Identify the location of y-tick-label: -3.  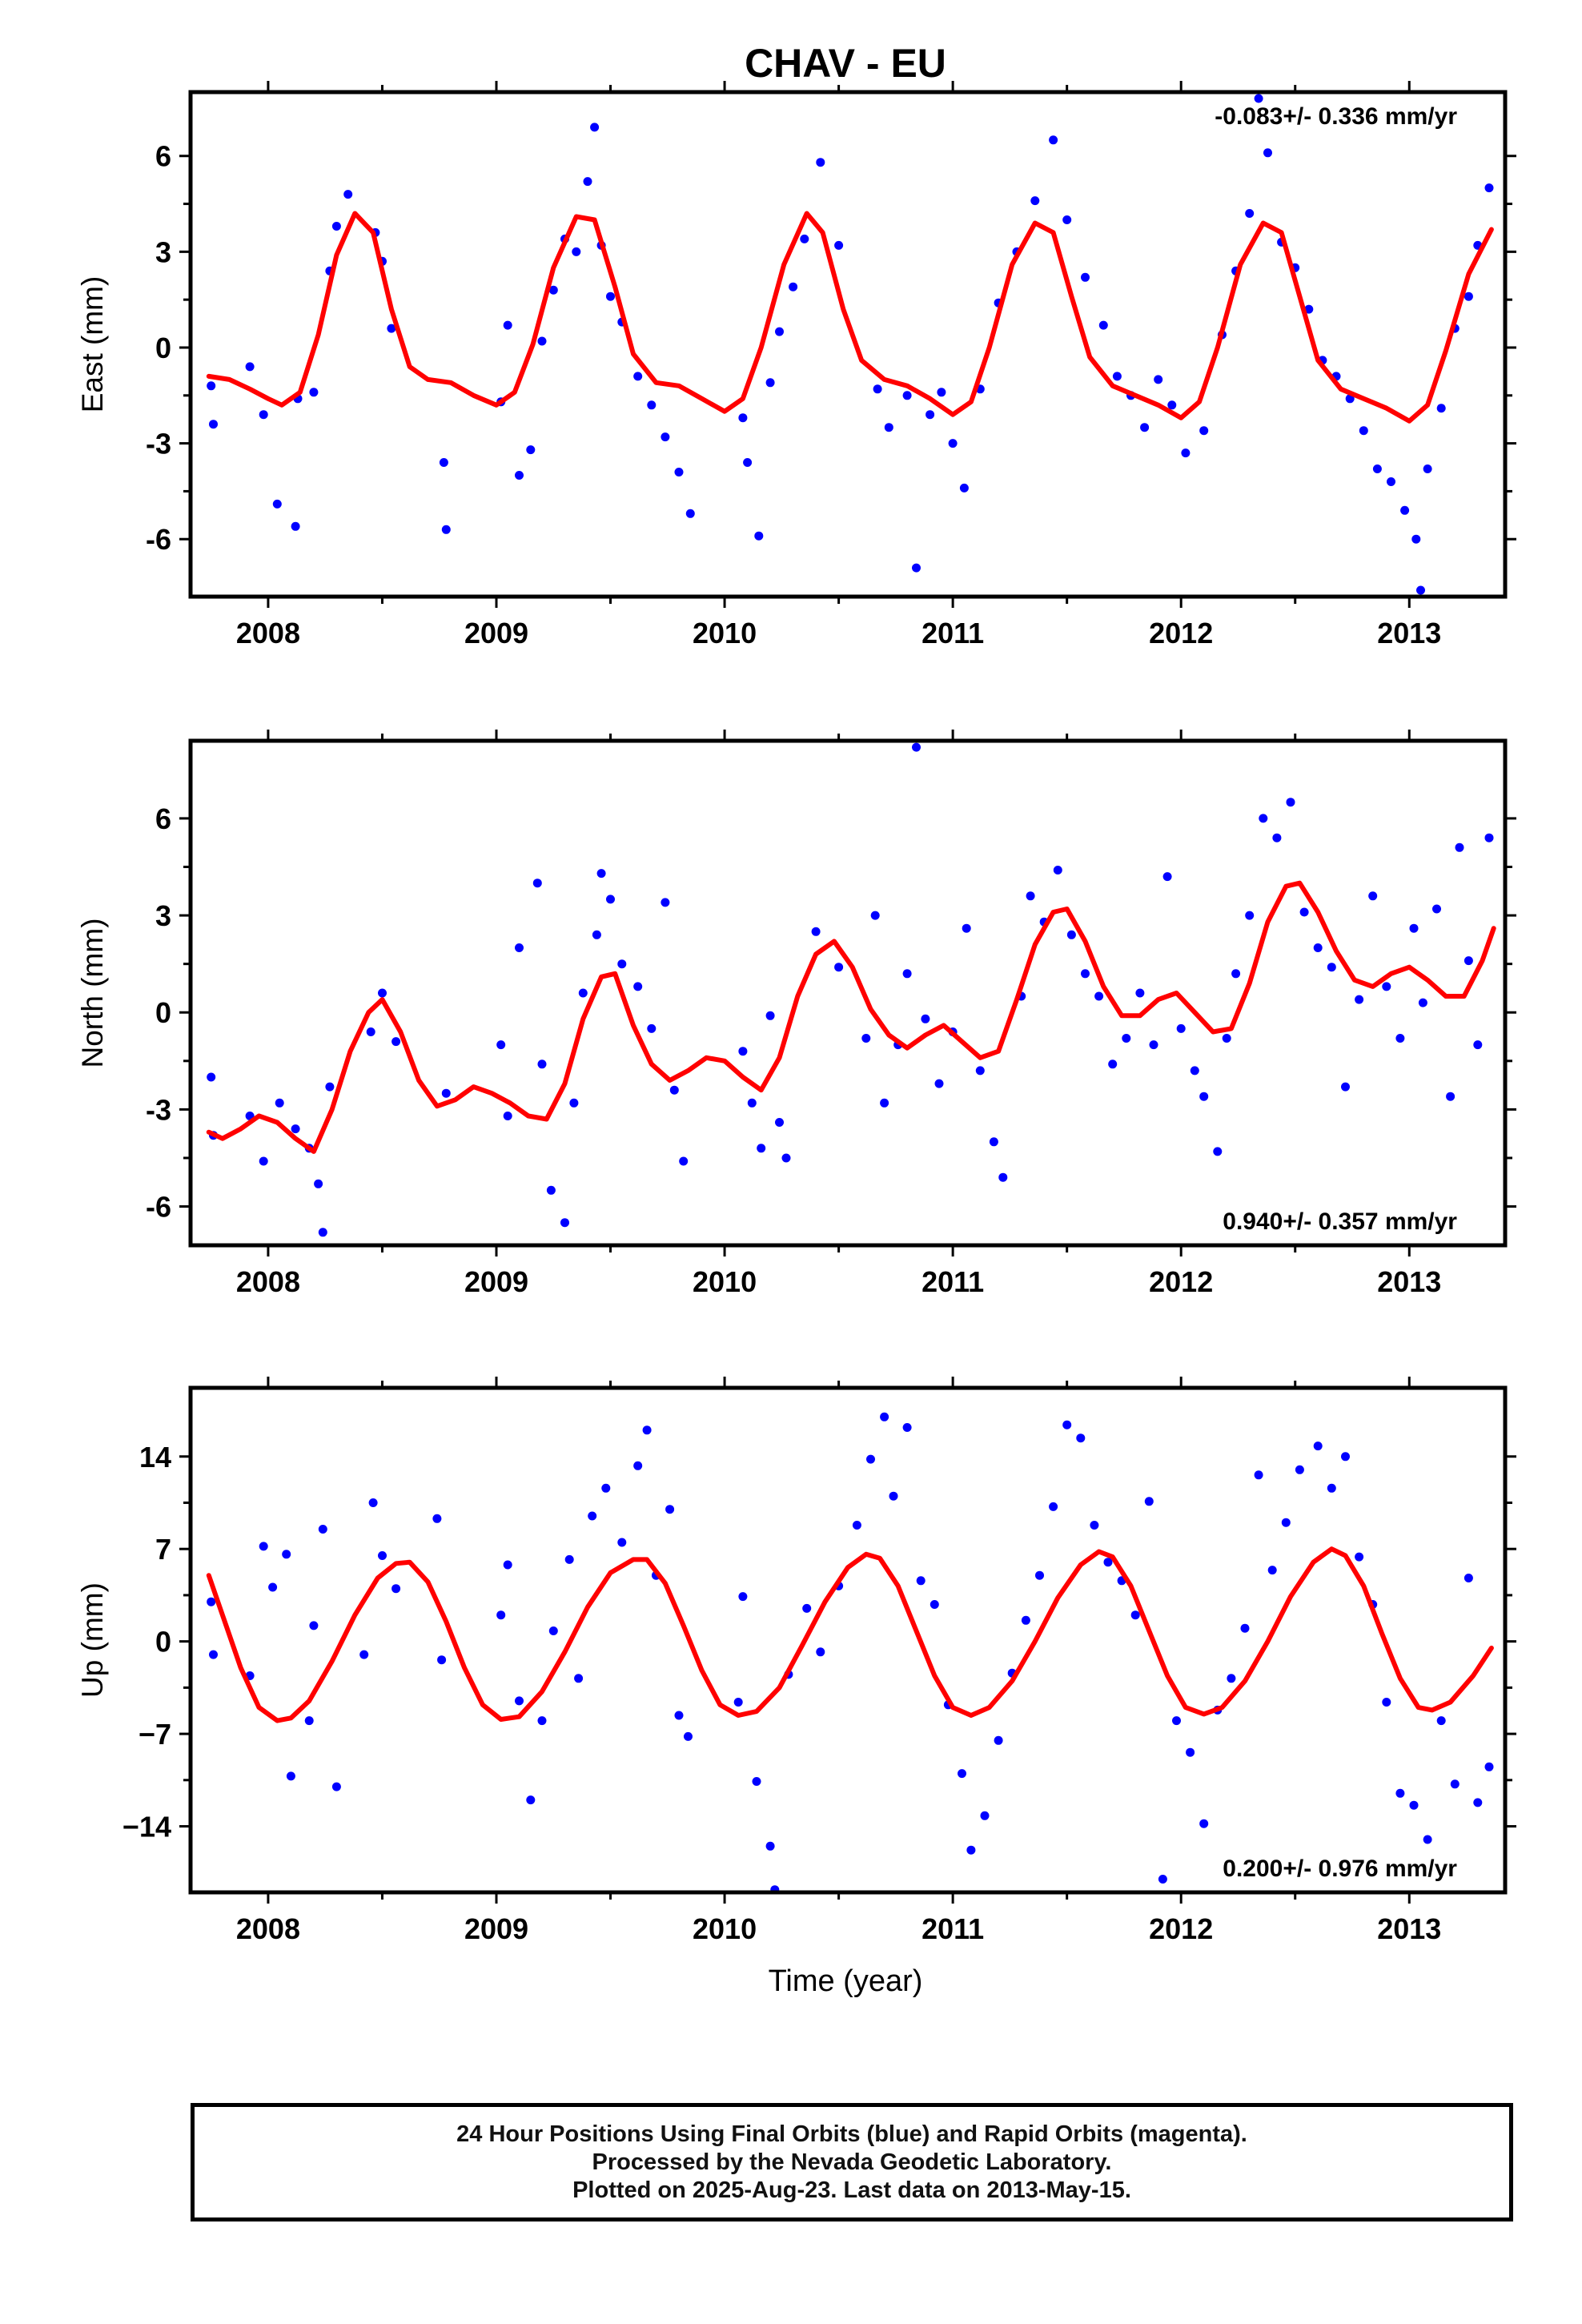
(158, 444).